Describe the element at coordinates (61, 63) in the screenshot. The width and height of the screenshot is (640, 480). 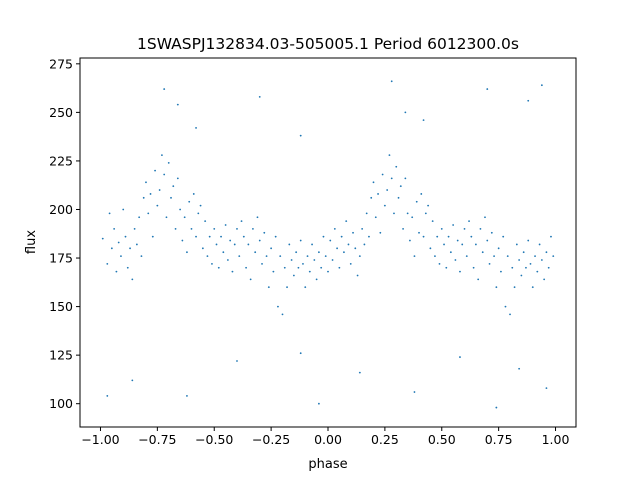
I see `y-tick-label: 275` at that location.